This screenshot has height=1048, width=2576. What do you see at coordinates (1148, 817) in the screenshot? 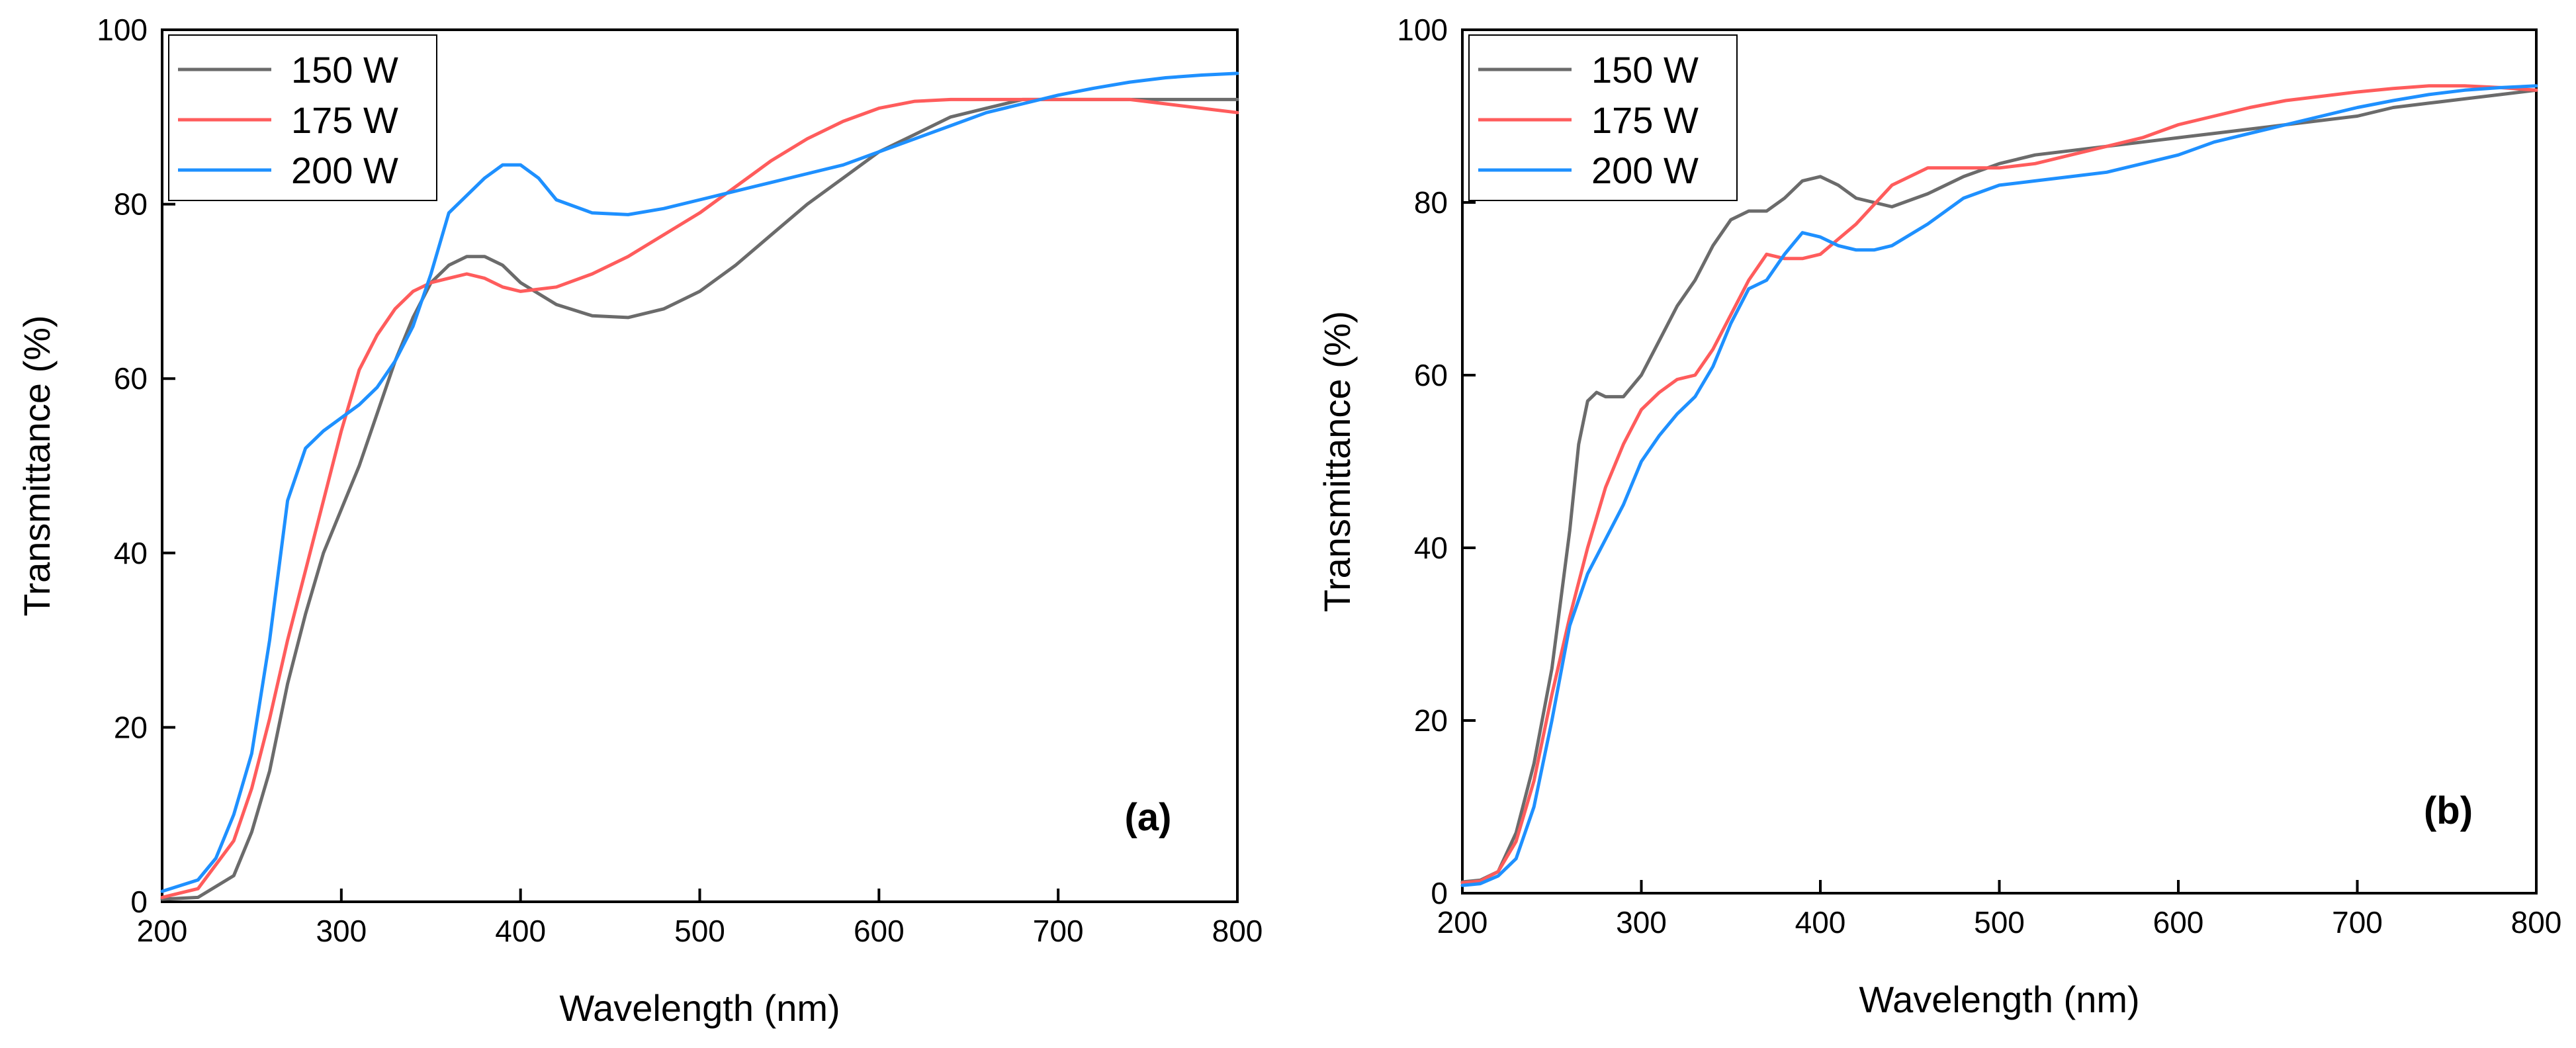
I see `panel-label: (a)` at bounding box center [1148, 817].